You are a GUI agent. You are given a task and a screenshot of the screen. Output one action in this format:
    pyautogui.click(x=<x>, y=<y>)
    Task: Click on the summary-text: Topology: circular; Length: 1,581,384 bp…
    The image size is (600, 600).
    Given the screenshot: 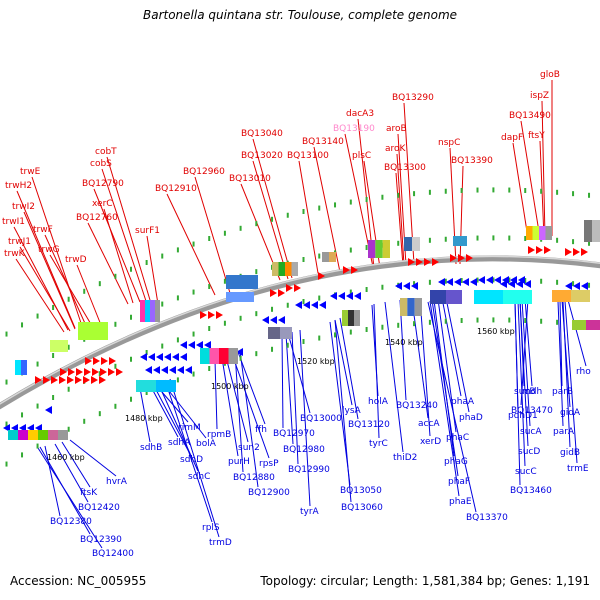 What is the action you would take?
    pyautogui.click(x=425, y=581)
    